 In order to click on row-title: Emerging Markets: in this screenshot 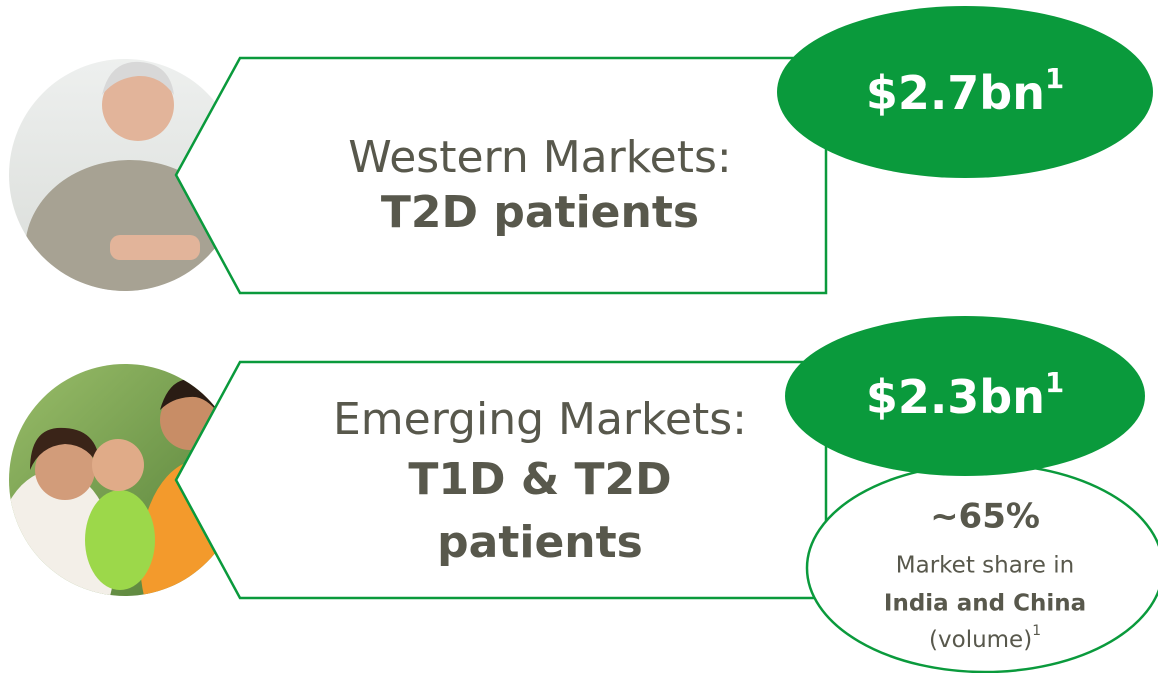, I will do `click(540, 419)`.